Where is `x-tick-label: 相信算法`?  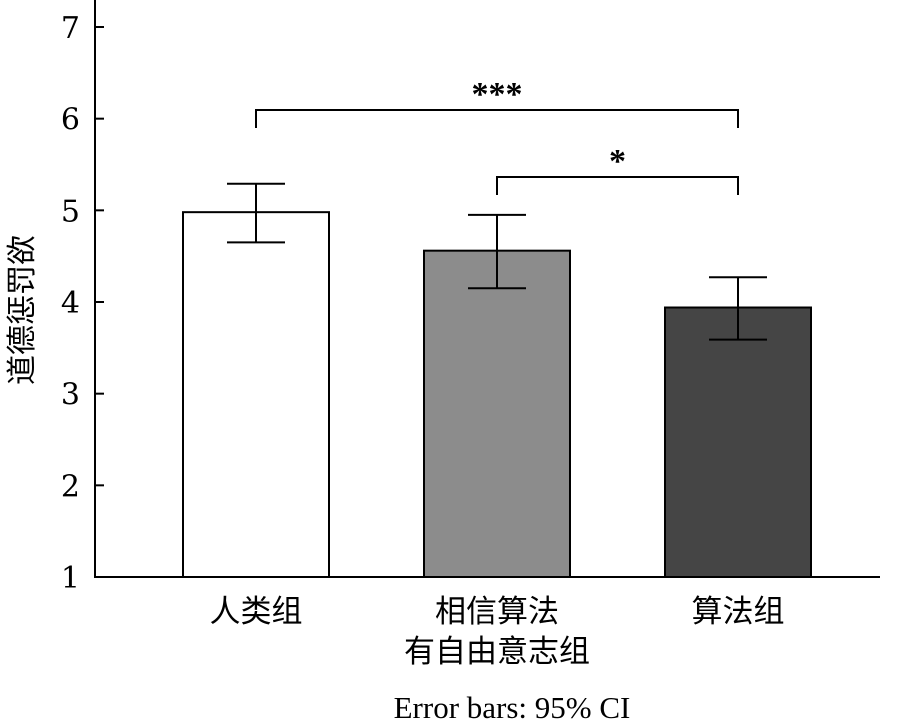 x-tick-label: 相信算法 is located at coordinates (497, 612).